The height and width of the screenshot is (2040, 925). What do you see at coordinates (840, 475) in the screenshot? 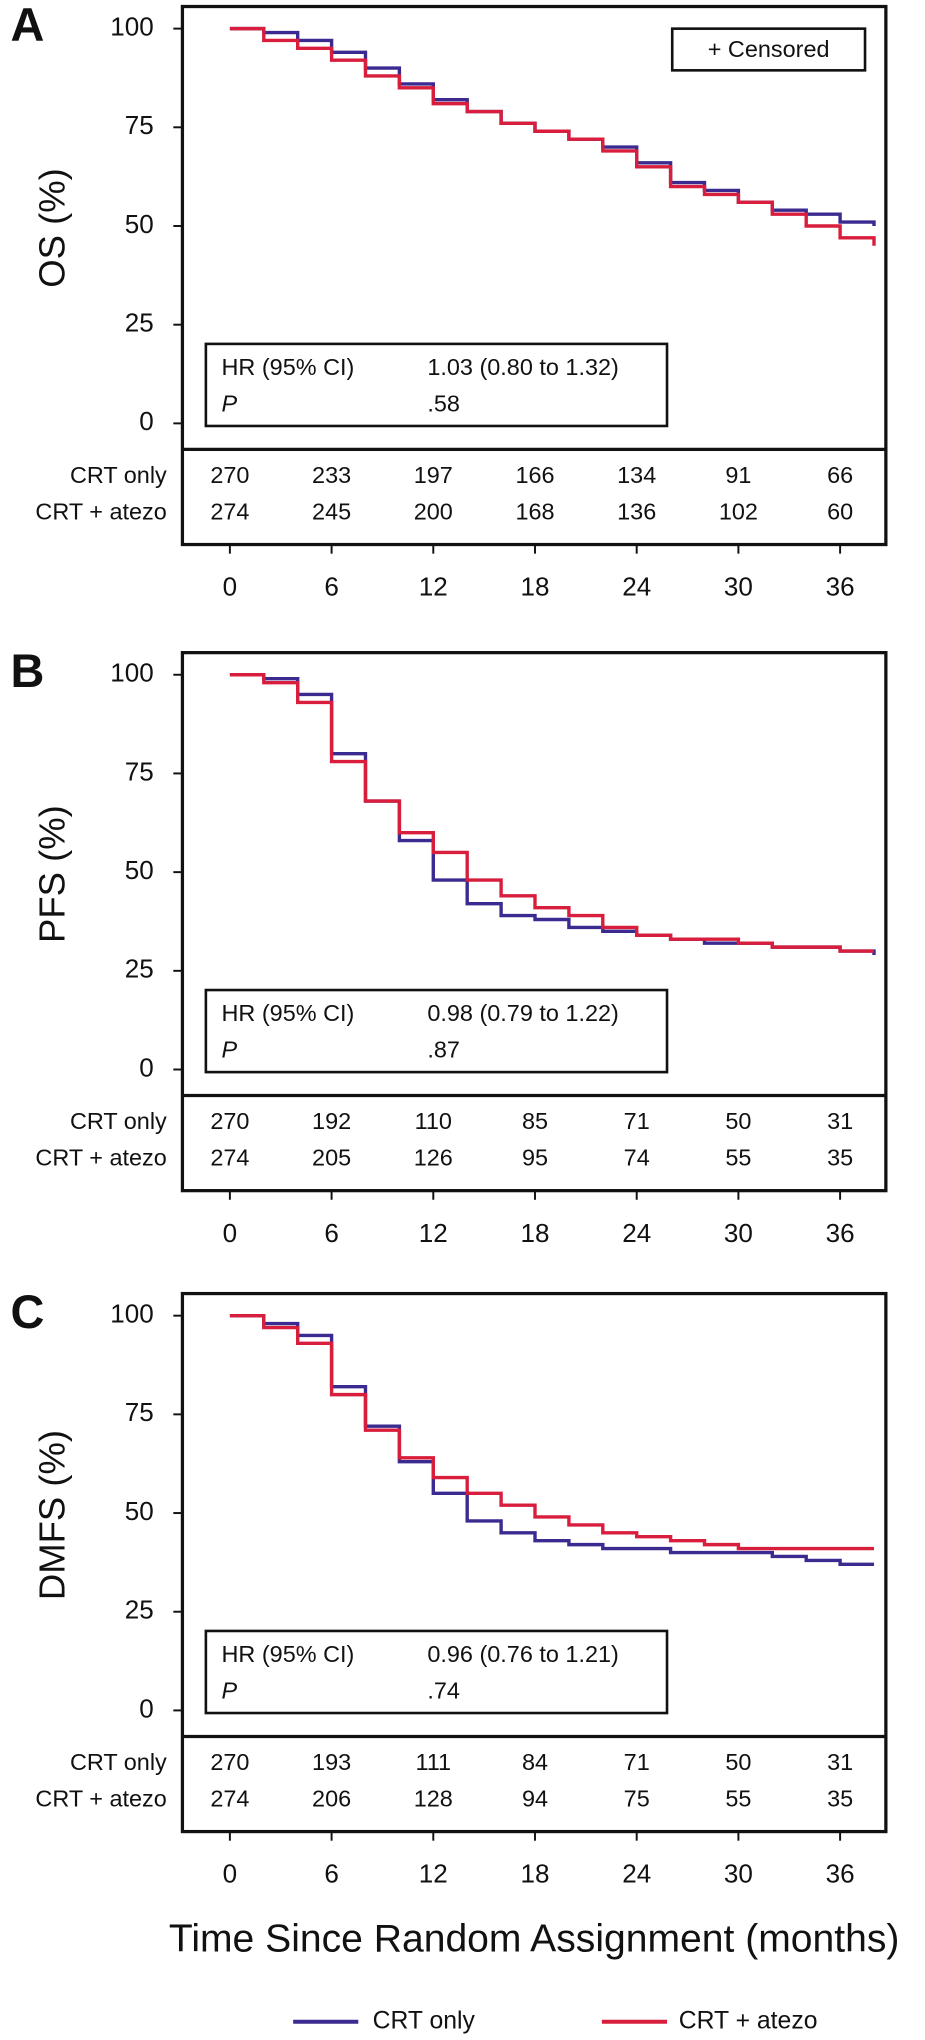
I see `at-risk-value: 66` at bounding box center [840, 475].